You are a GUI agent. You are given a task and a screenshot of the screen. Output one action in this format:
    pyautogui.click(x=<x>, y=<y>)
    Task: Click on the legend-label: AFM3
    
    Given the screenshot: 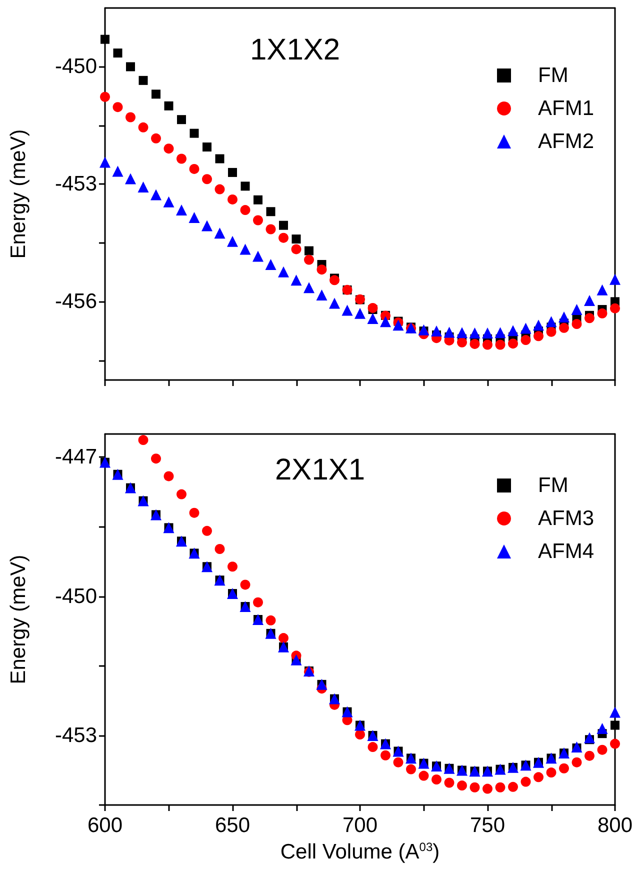 What is the action you would take?
    pyautogui.click(x=566, y=518)
    